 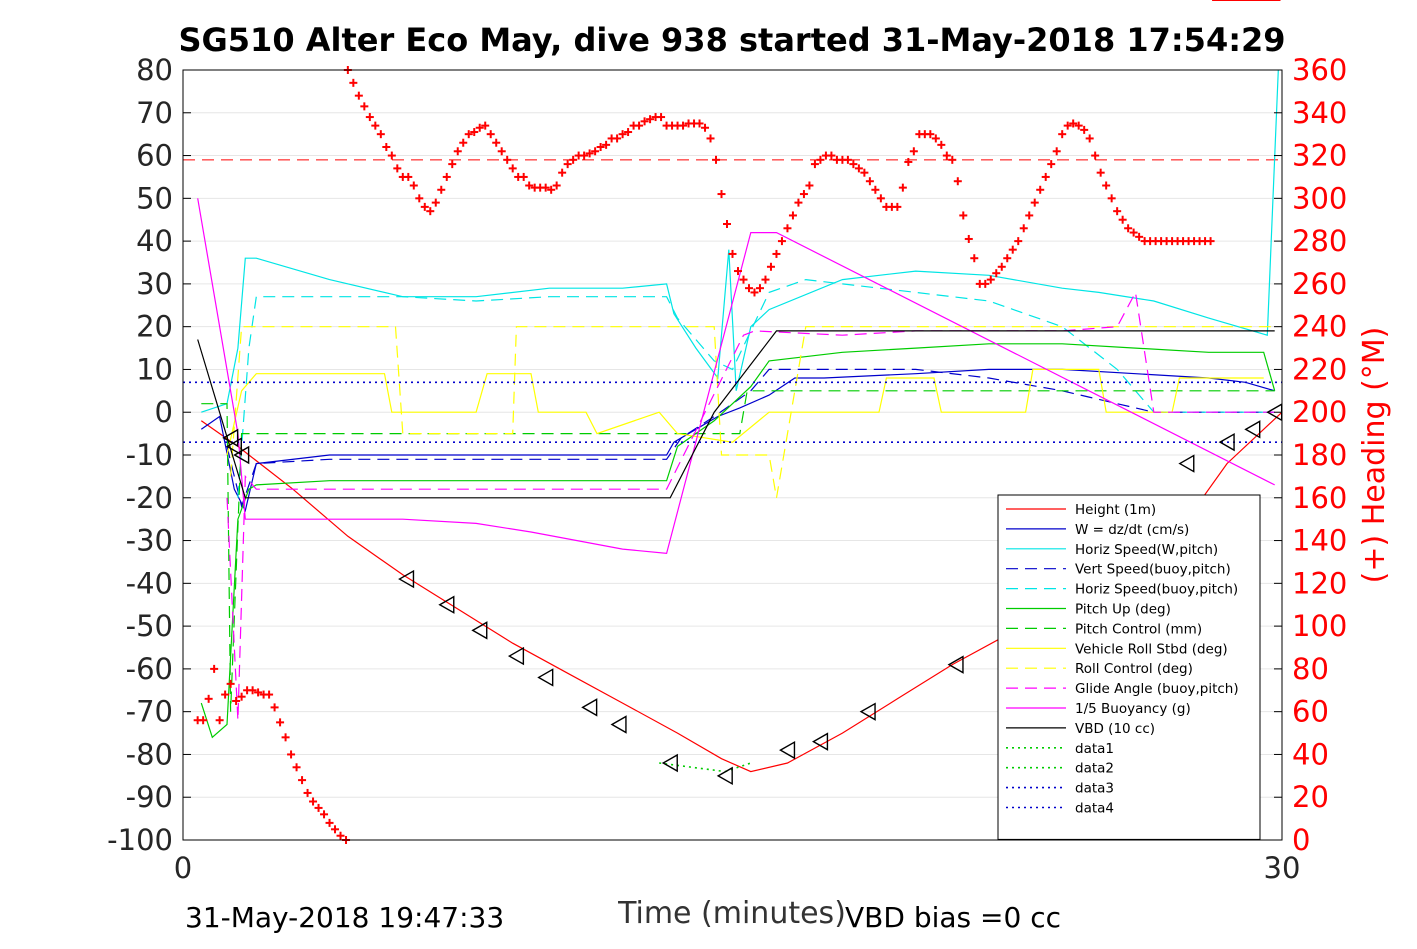 What do you see at coordinates (1132, 530) in the screenshot?
I see `legend-label: W = dz/dt (cm/s)` at bounding box center [1132, 530].